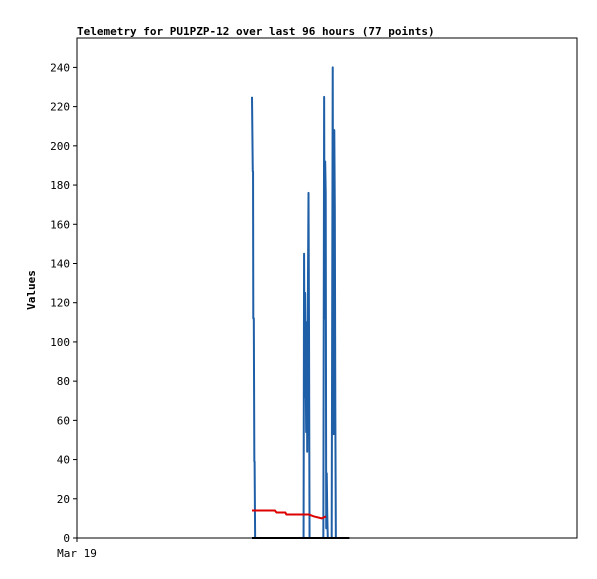  I want to click on y-tick-label: 180, so click(60, 185).